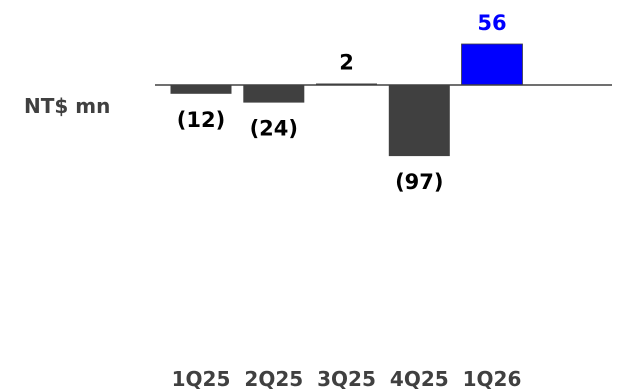 The image size is (621, 392). What do you see at coordinates (201, 89) in the screenshot?
I see `bar-1Q25` at bounding box center [201, 89].